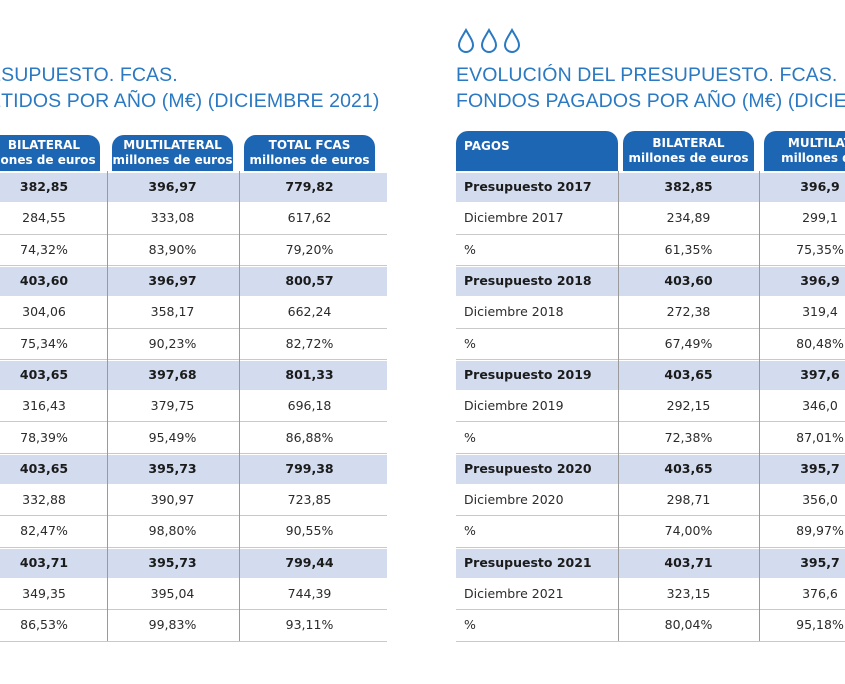 The width and height of the screenshot is (845, 684). What do you see at coordinates (820, 374) in the screenshot?
I see `table-cell: 397,6` at bounding box center [820, 374].